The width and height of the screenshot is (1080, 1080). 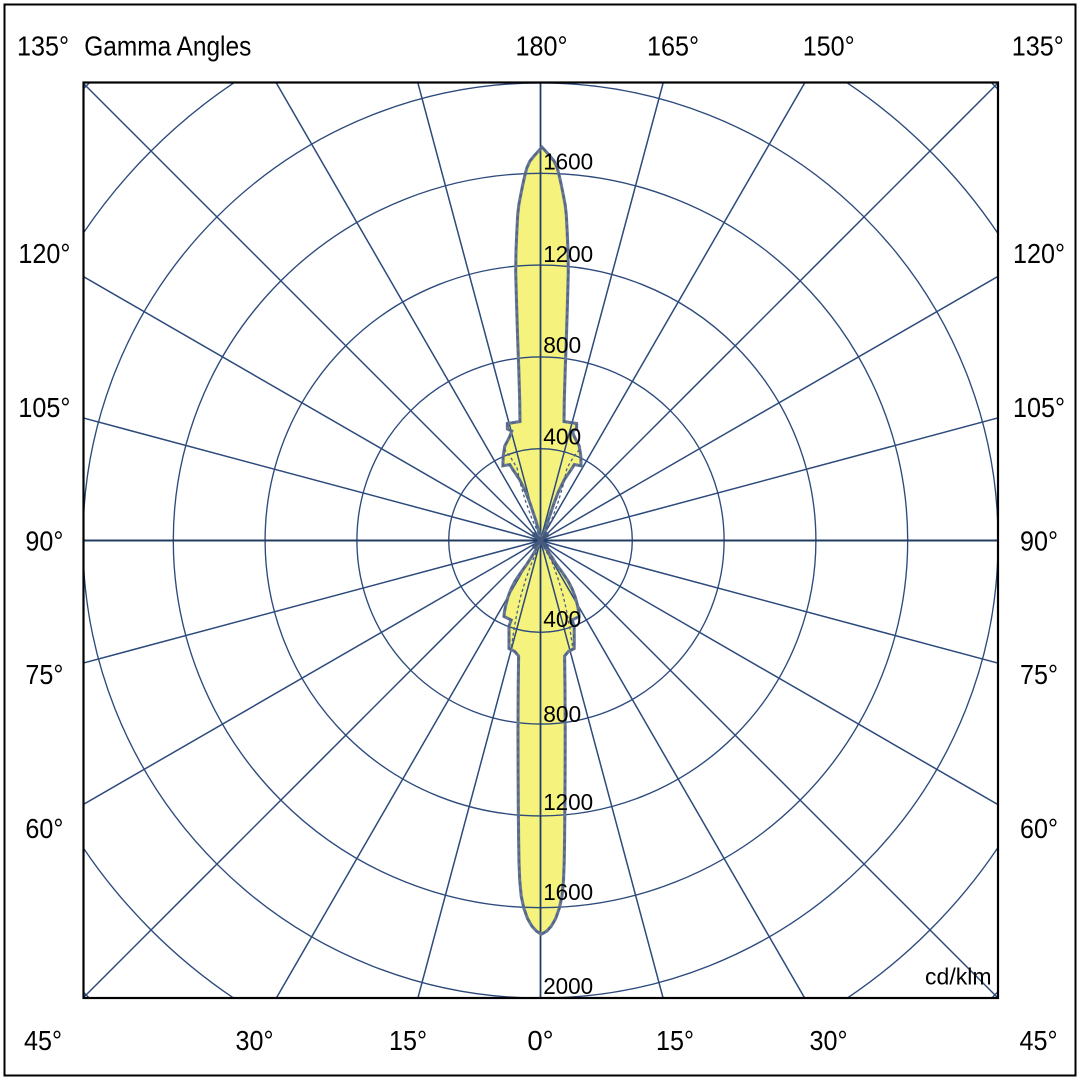 What do you see at coordinates (542, 46) in the screenshot?
I see `svg-text: 180°` at bounding box center [542, 46].